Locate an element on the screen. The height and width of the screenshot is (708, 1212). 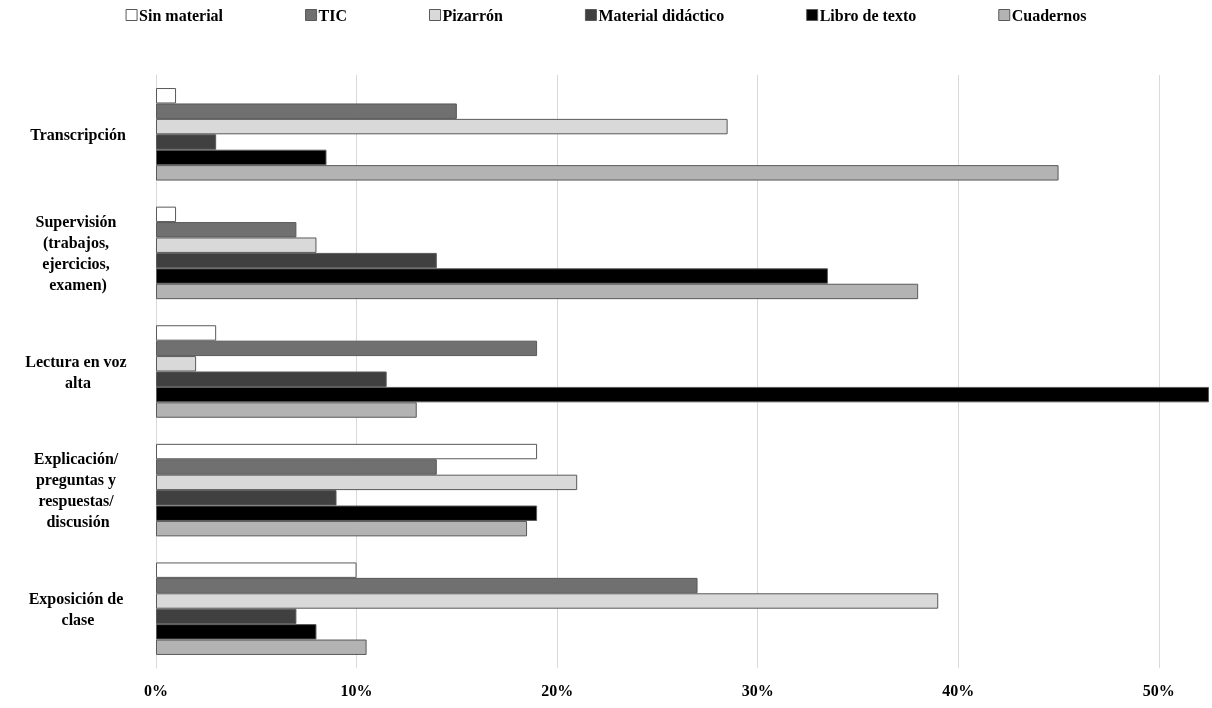
y-tick-label: Exposición de clase is located at coordinates (78, 608).